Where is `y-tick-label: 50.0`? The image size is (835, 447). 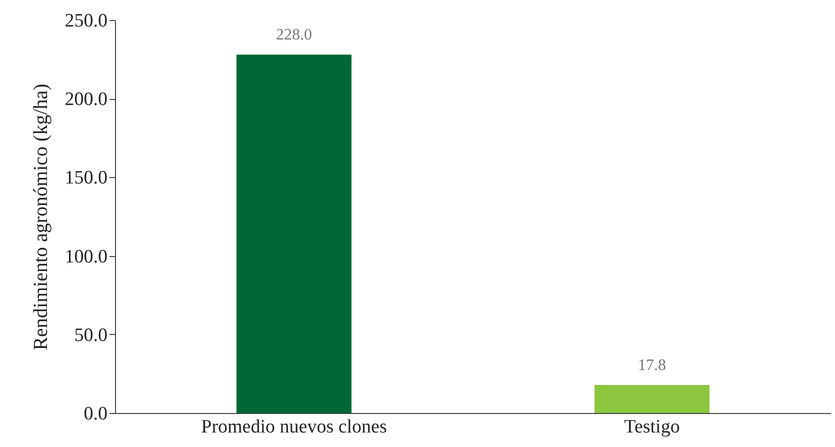
y-tick-label: 50.0 is located at coordinates (91, 335).